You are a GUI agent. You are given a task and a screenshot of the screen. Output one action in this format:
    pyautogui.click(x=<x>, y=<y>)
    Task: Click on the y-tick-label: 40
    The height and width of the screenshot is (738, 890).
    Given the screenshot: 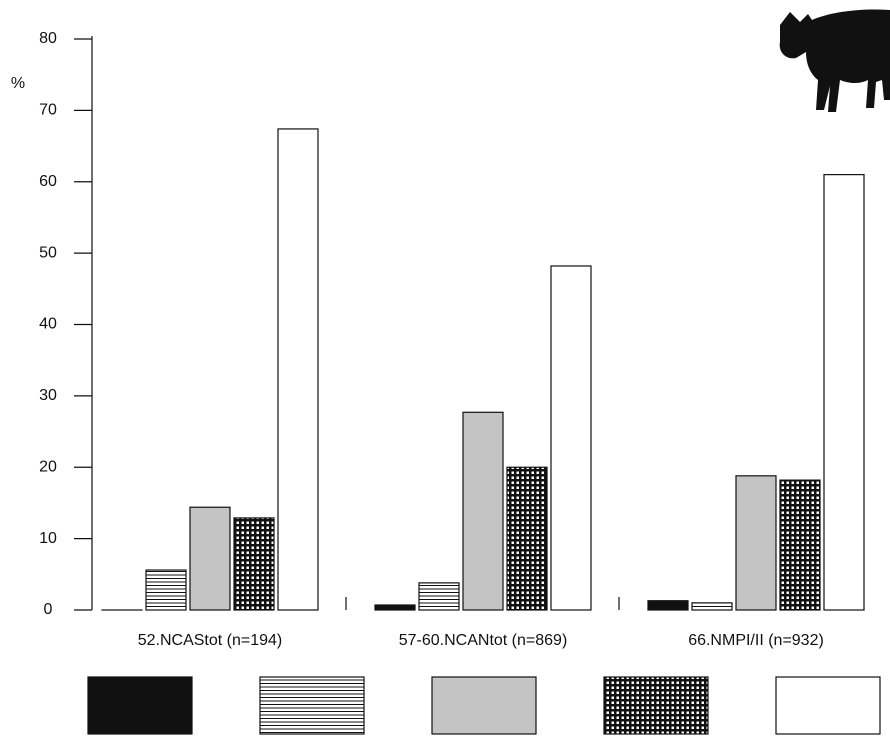 What is the action you would take?
    pyautogui.click(x=48, y=324)
    